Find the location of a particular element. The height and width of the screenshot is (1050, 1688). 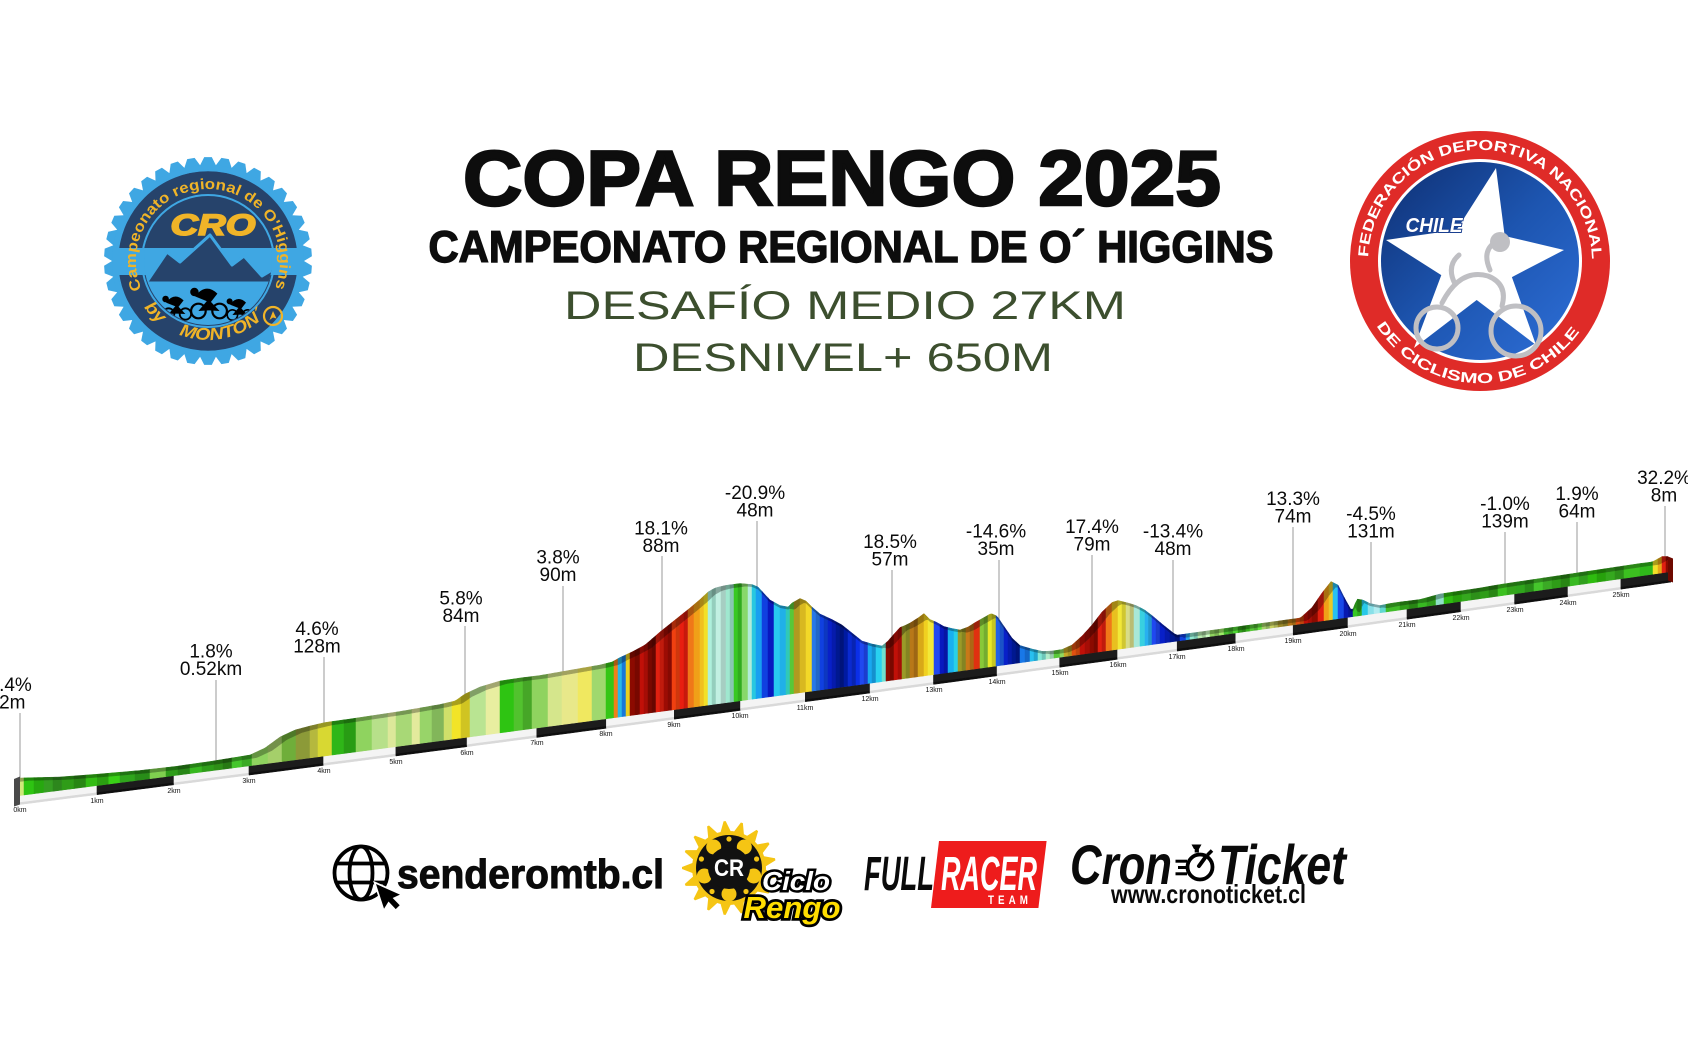

svg-text: 57m is located at coordinates (890, 560).